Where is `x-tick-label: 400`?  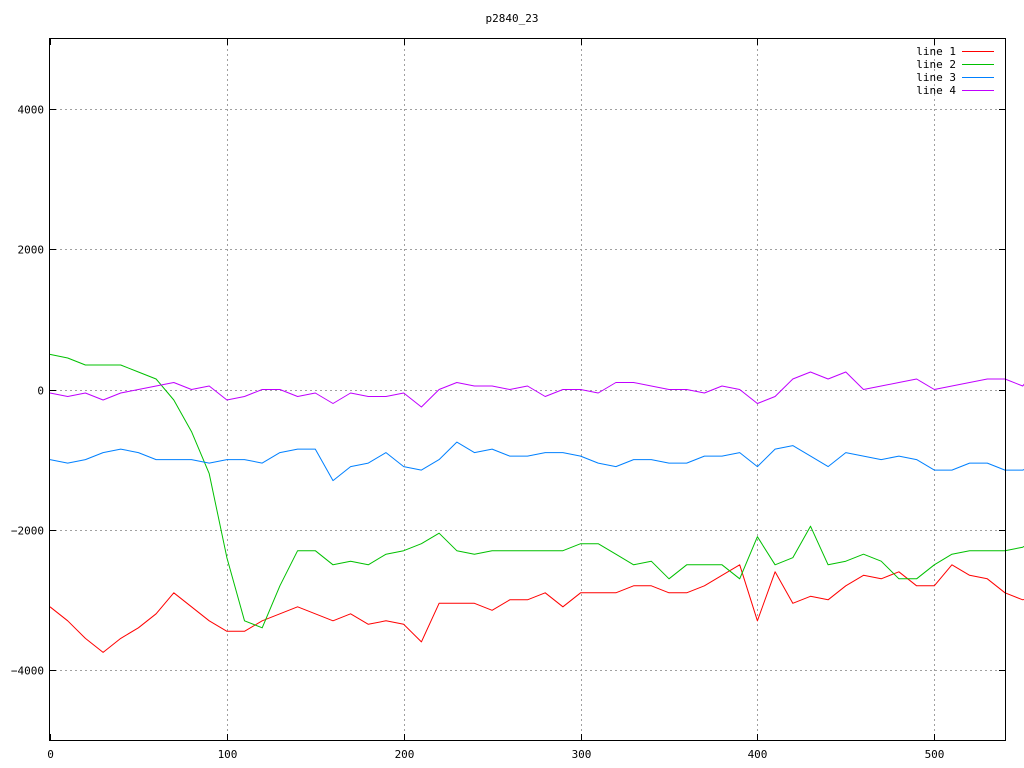
x-tick-label: 400 is located at coordinates (758, 754).